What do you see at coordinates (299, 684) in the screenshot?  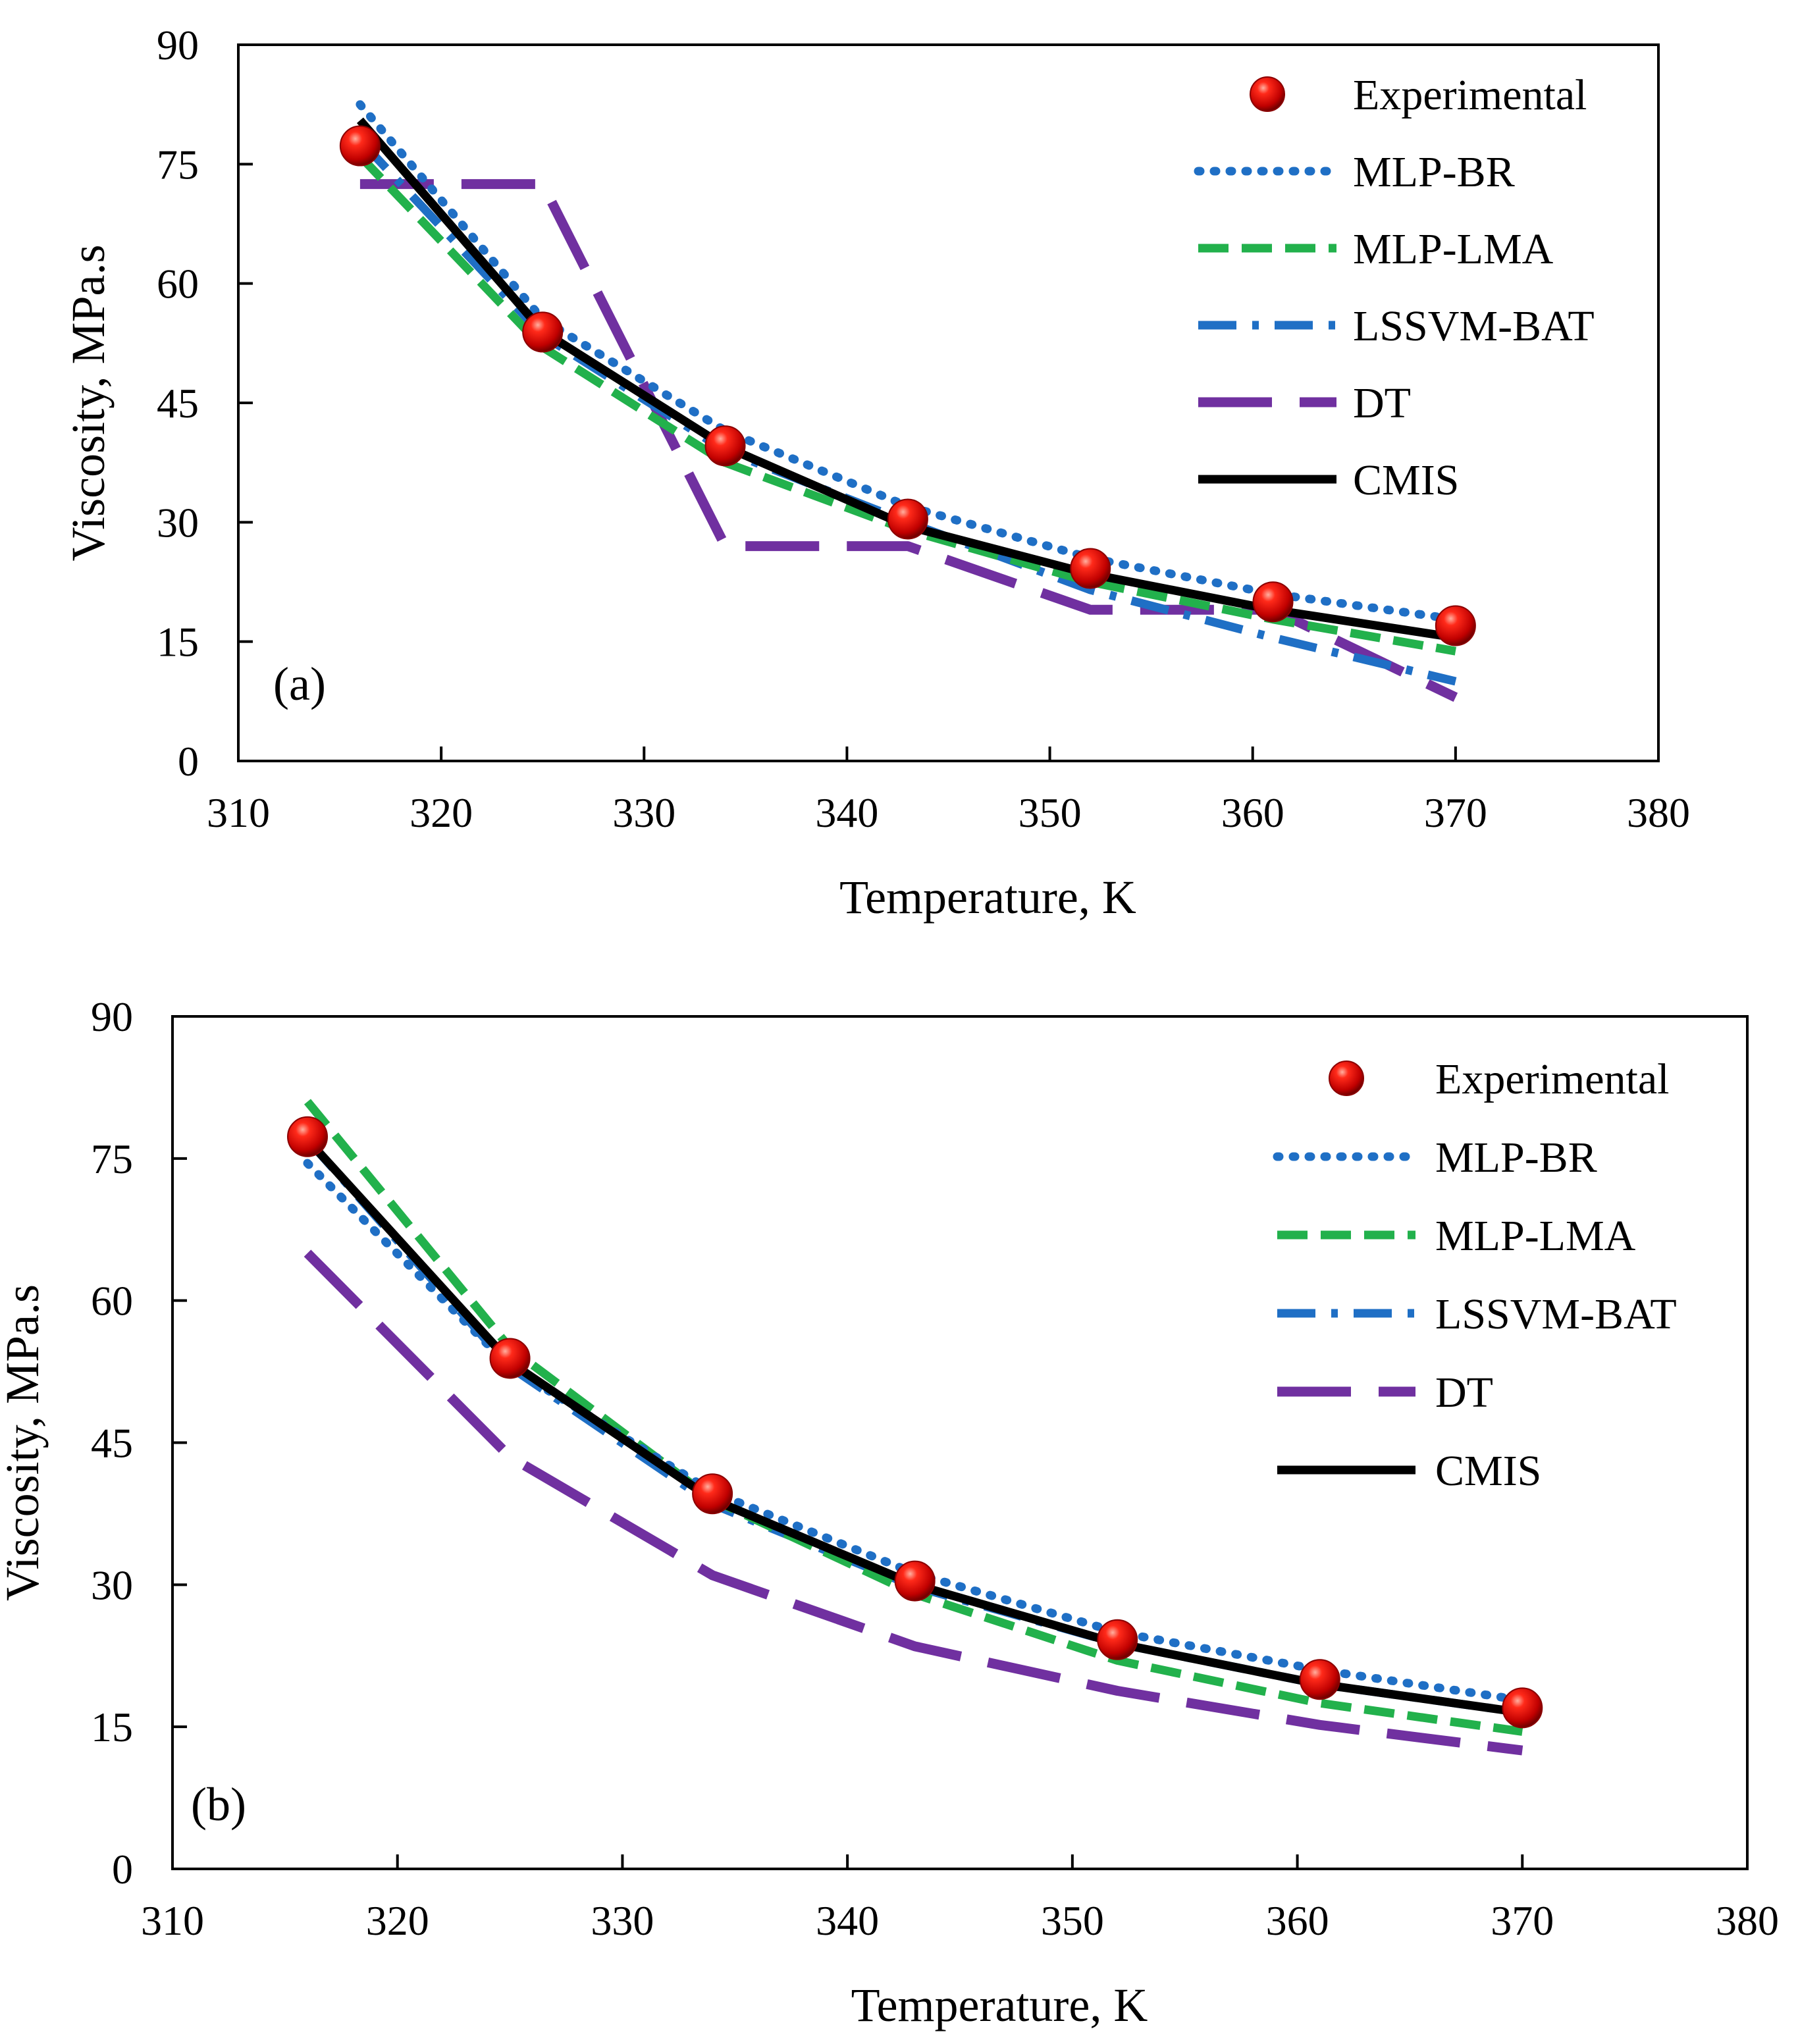 I see `panel-label: (a)` at bounding box center [299, 684].